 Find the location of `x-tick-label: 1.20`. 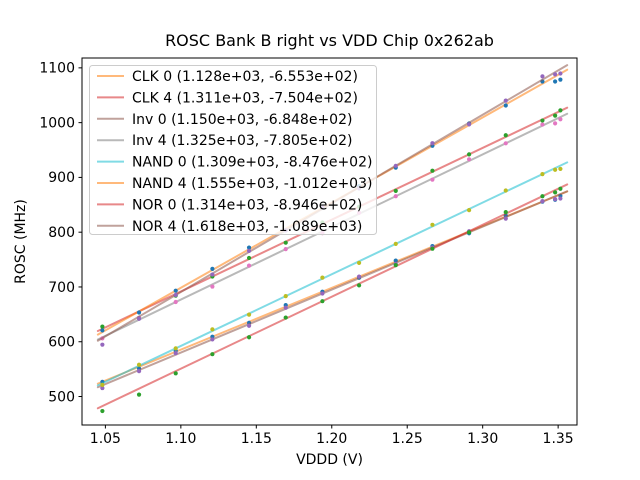

x-tick-label: 1.20 is located at coordinates (331, 439).